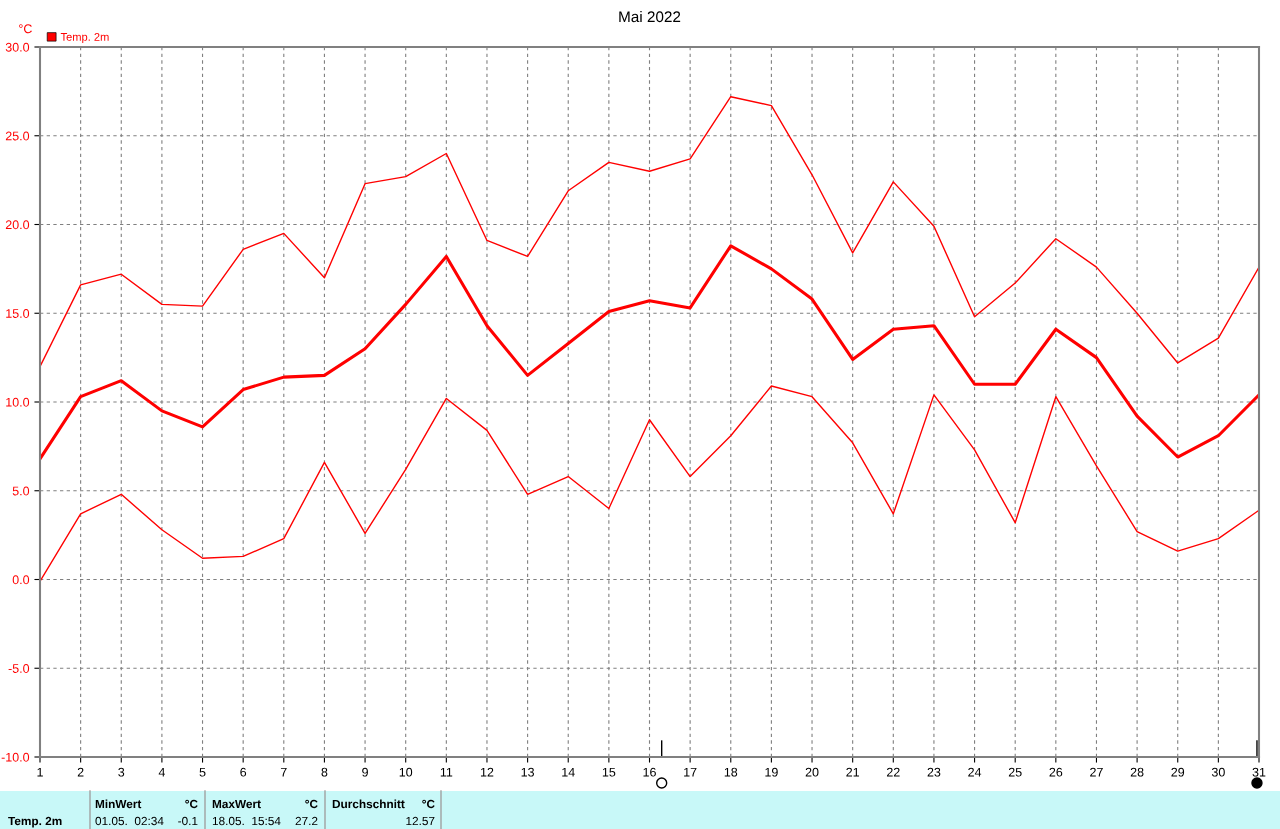  Describe the element at coordinates (202, 772) in the screenshot. I see `x-tick-label: 5` at that location.